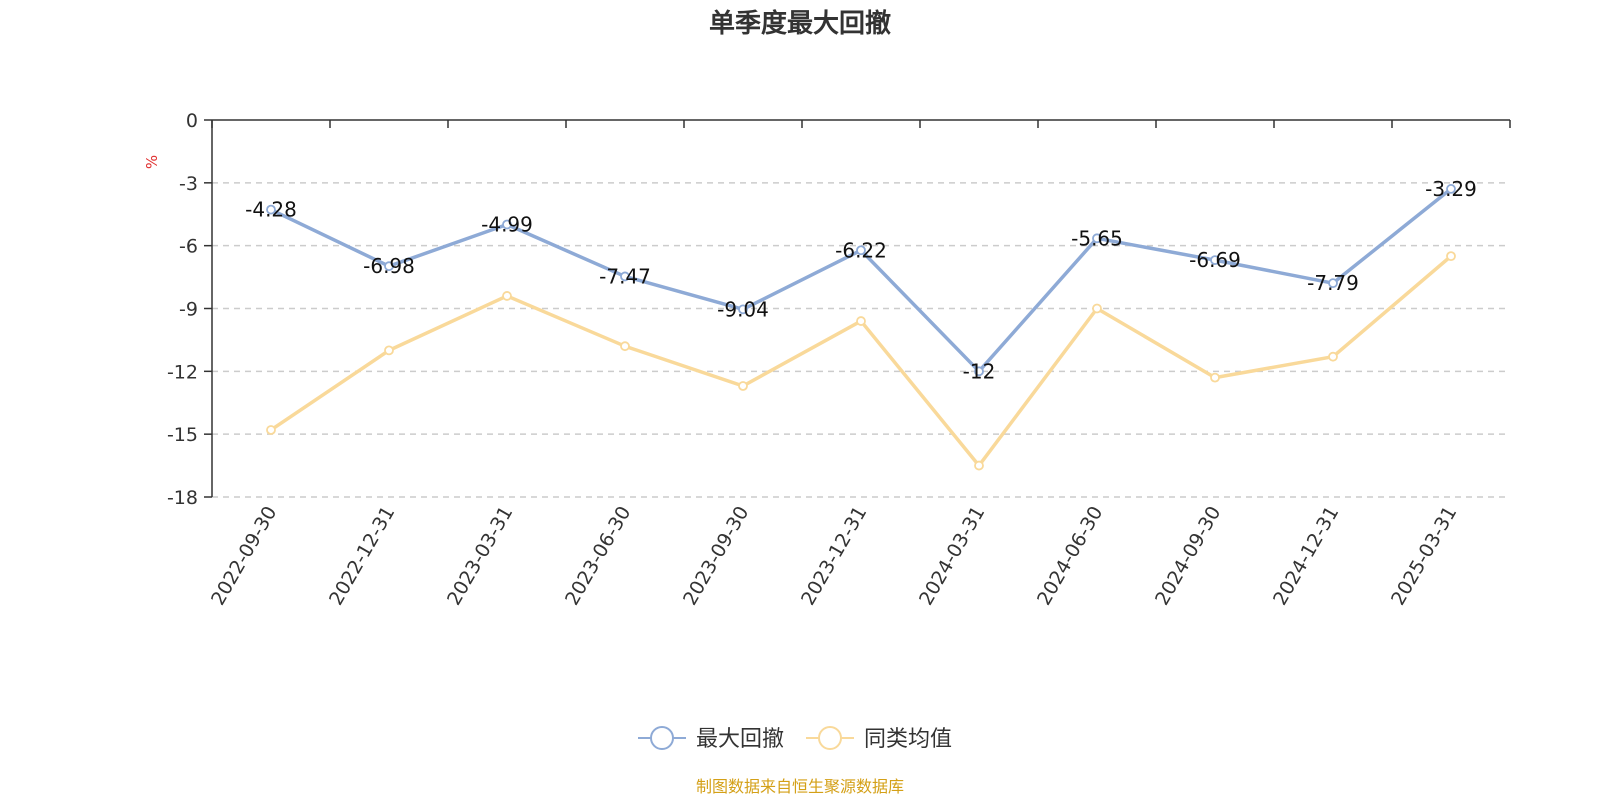  I want to click on x-tick-label: 2024-09-30, so click(1188, 556).